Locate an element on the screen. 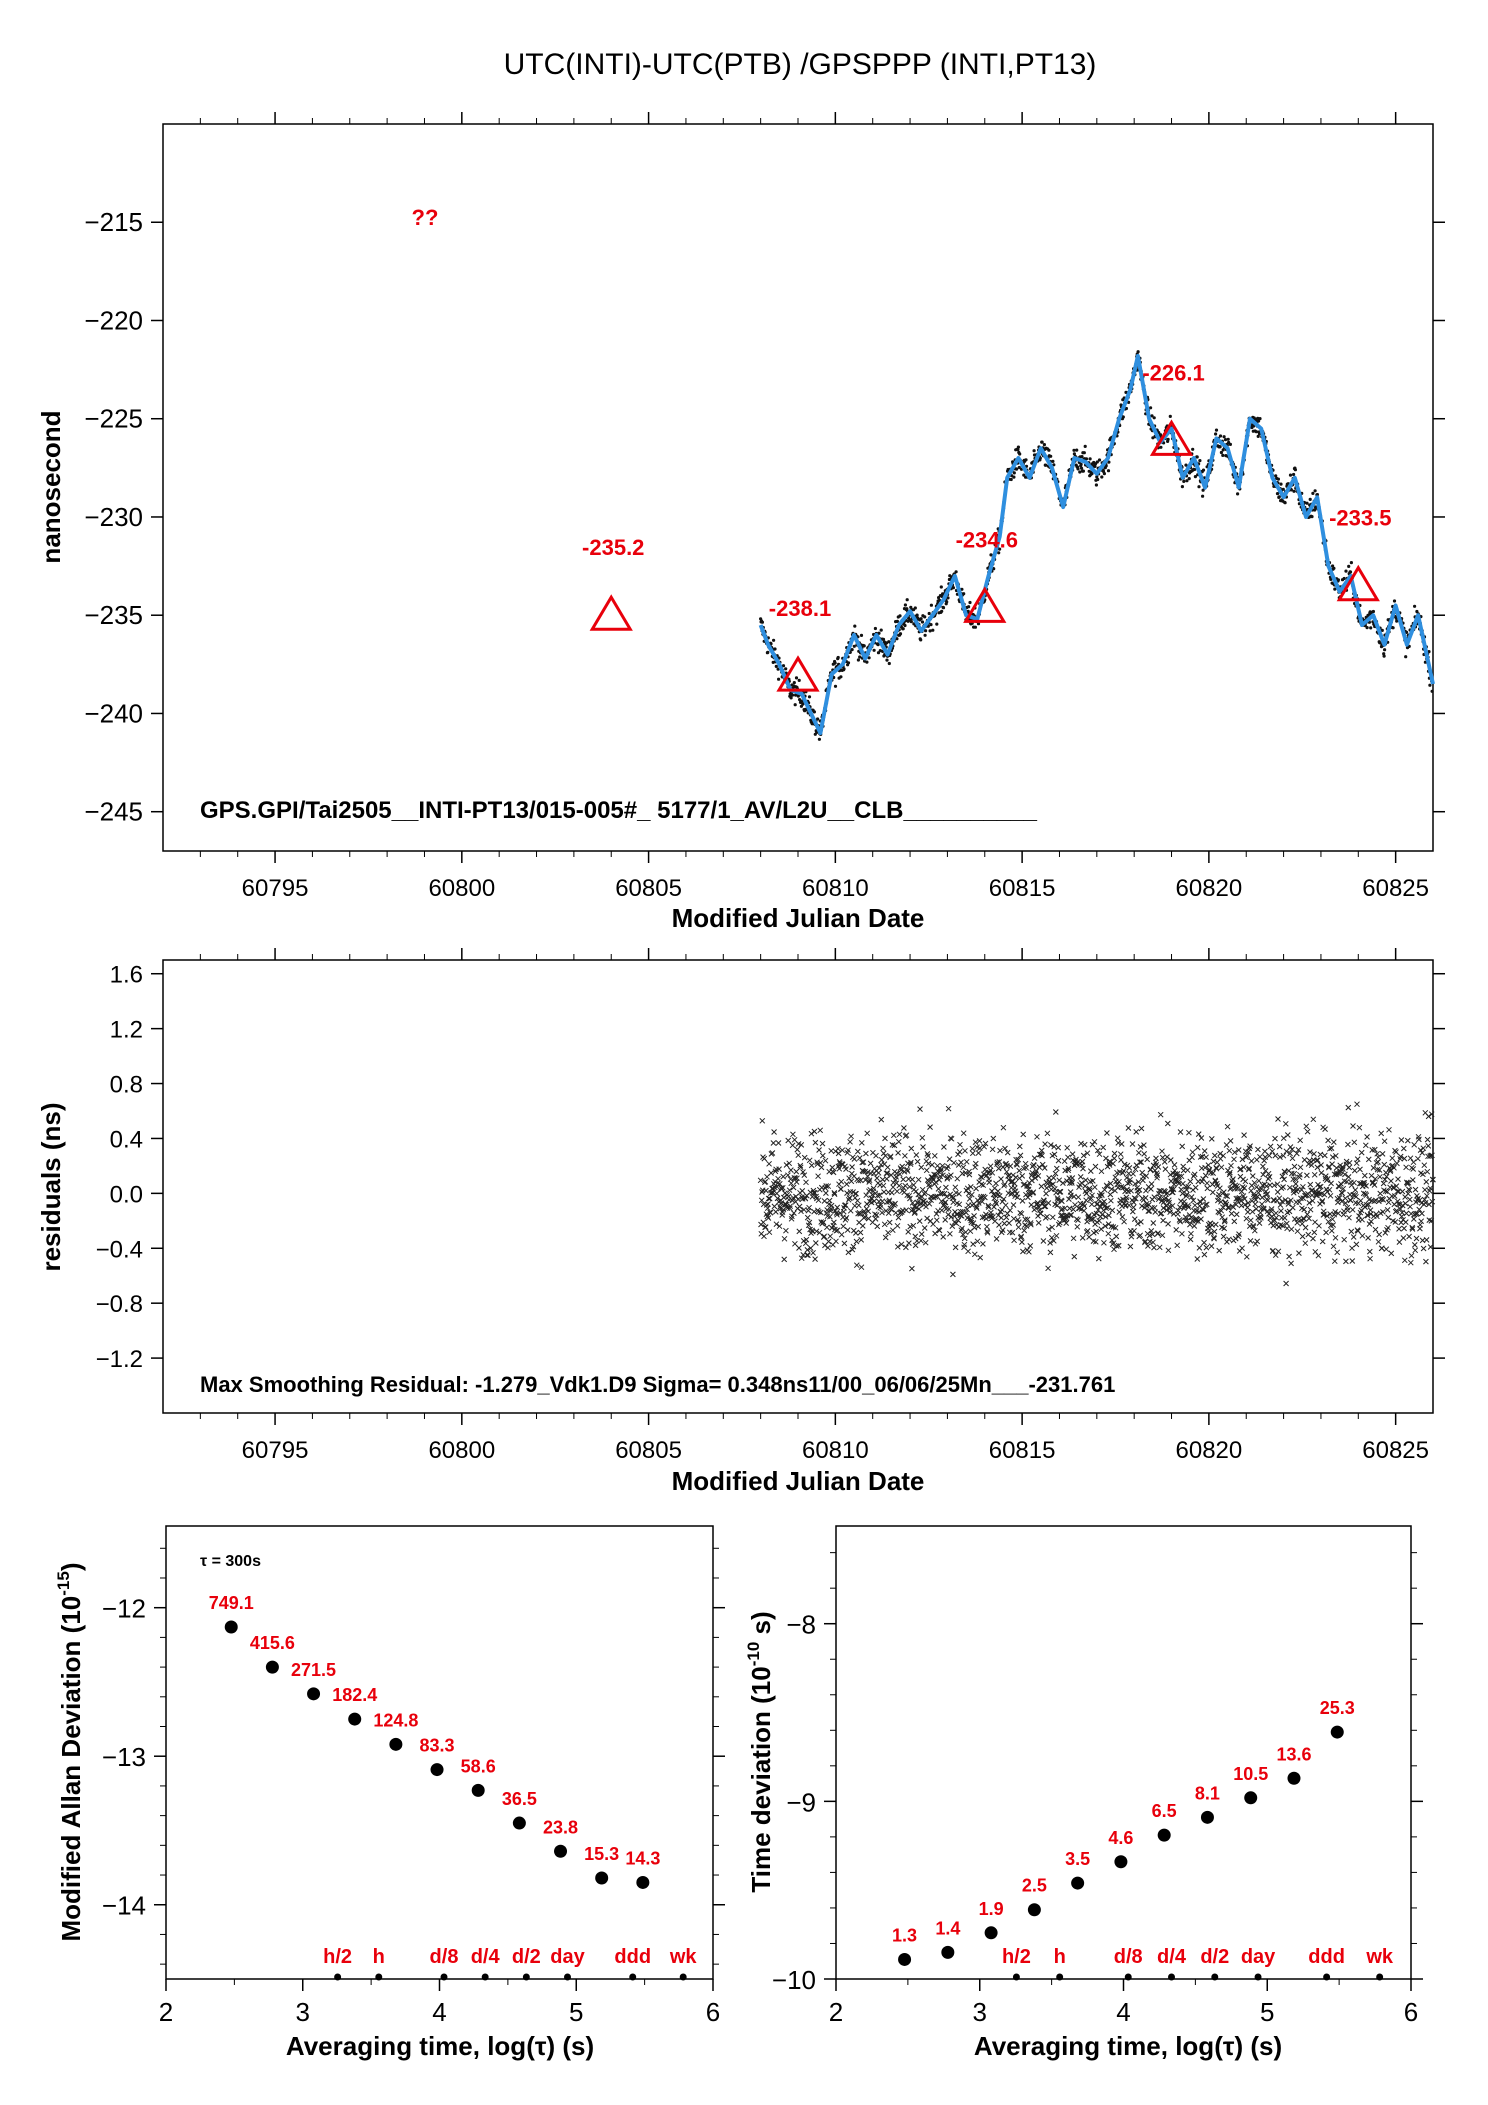 Image resolution: width=1488 pixels, height=2105 pixels. tdev-y-tick-label: −9 is located at coordinates (801, 1802).